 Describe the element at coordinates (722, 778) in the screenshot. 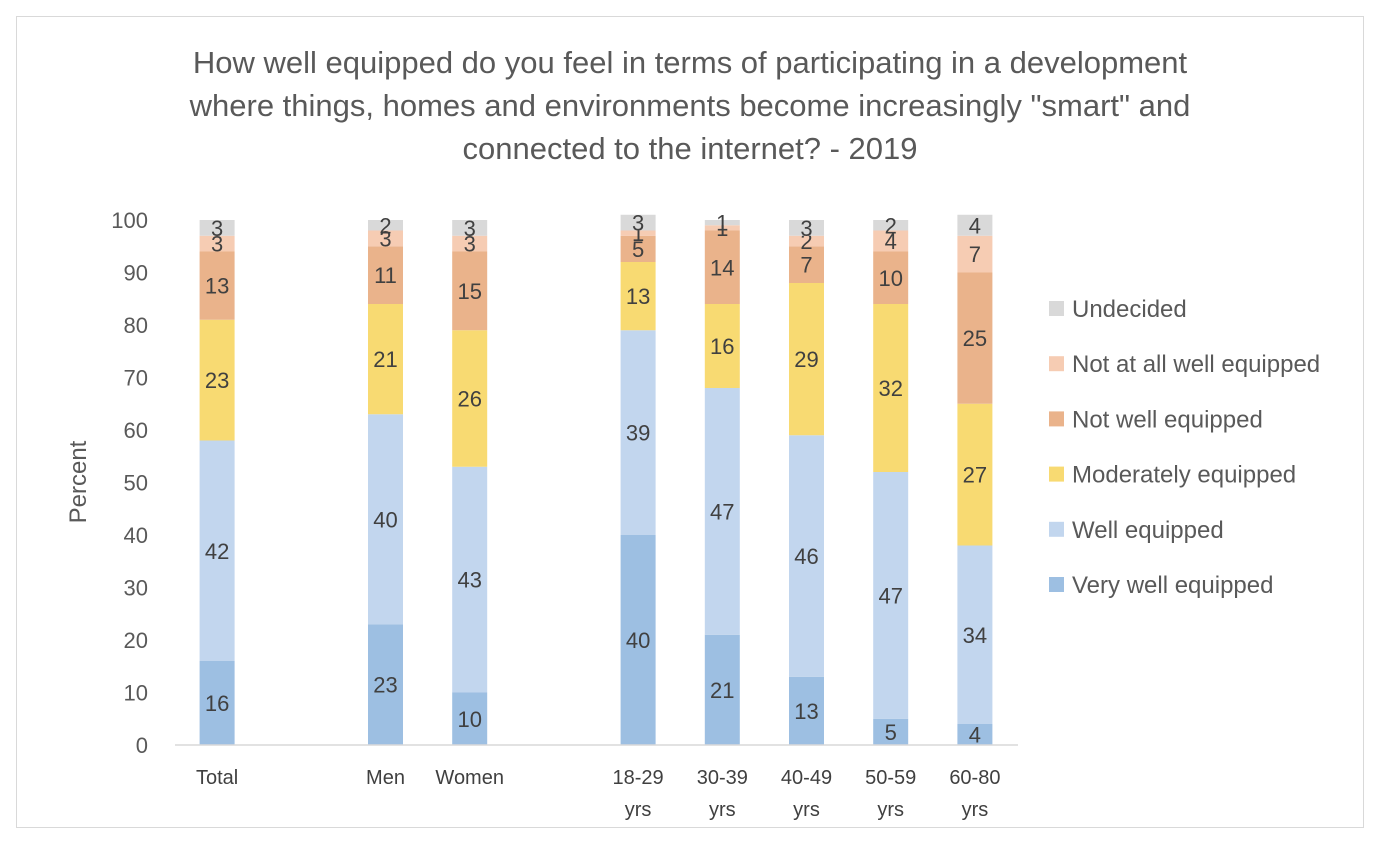

I see `x-category-label: 30-39` at that location.